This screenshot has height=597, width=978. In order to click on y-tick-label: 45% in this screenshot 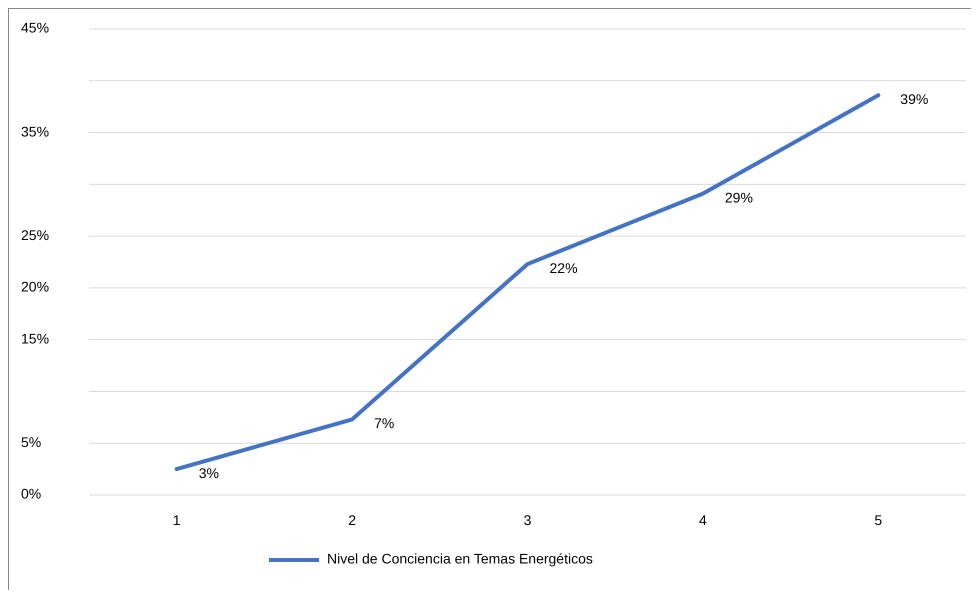, I will do `click(35, 28)`.